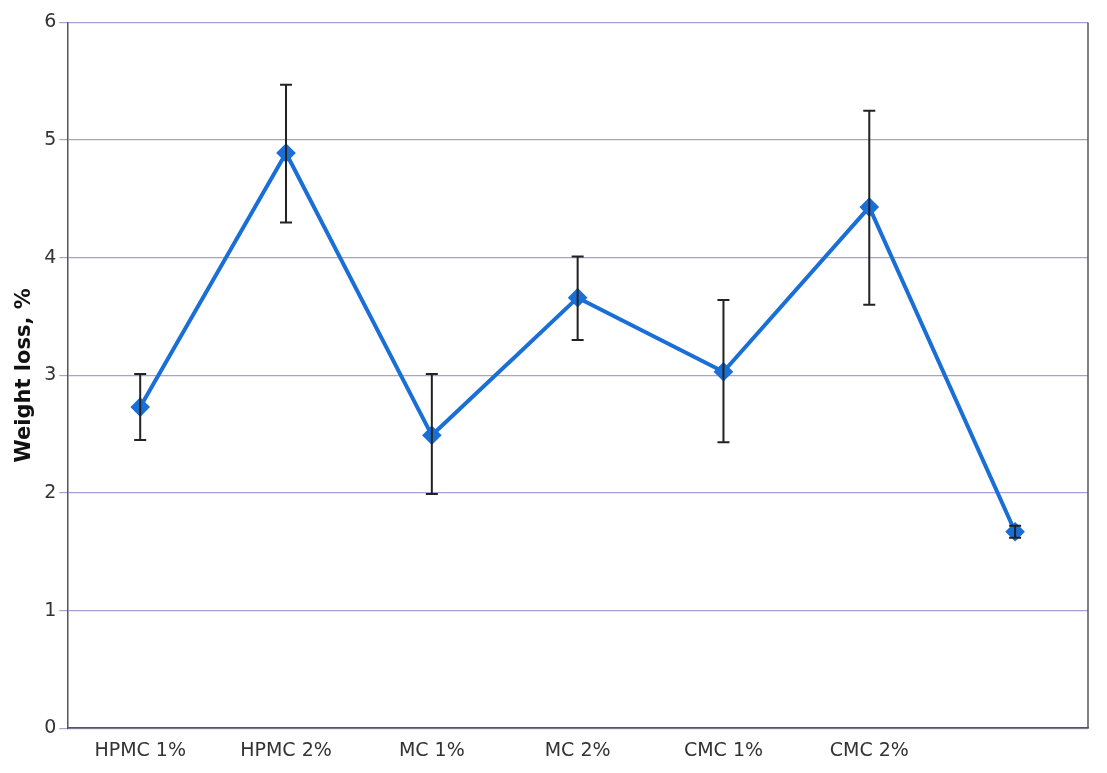 Image resolution: width=1107 pixels, height=773 pixels. Describe the element at coordinates (50, 20) in the screenshot. I see `y-tick-label: 6` at that location.